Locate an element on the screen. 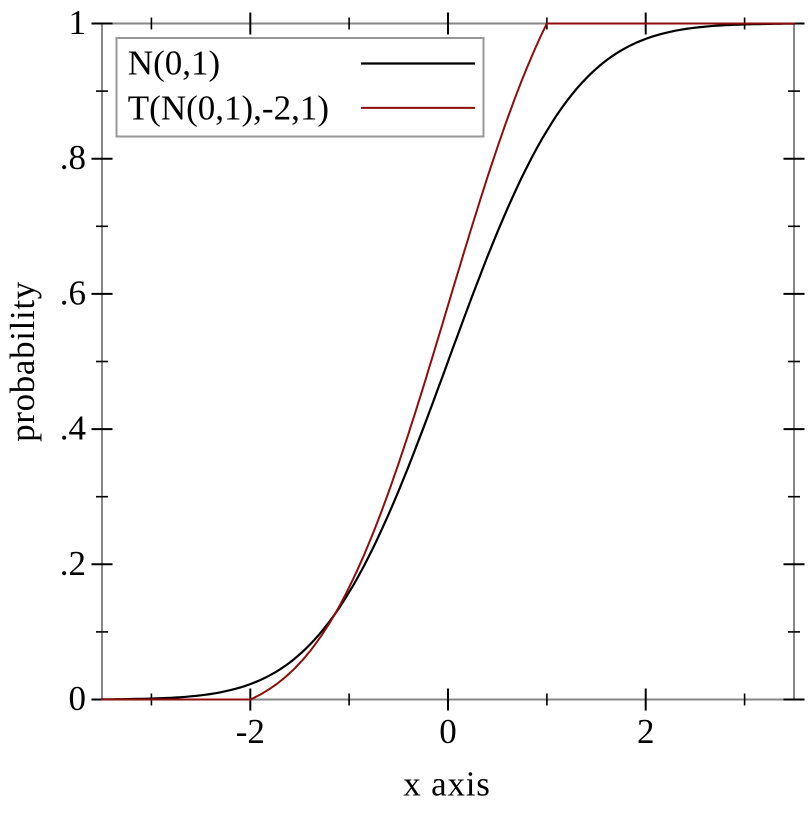  svg-text: probability is located at coordinates (22, 361).